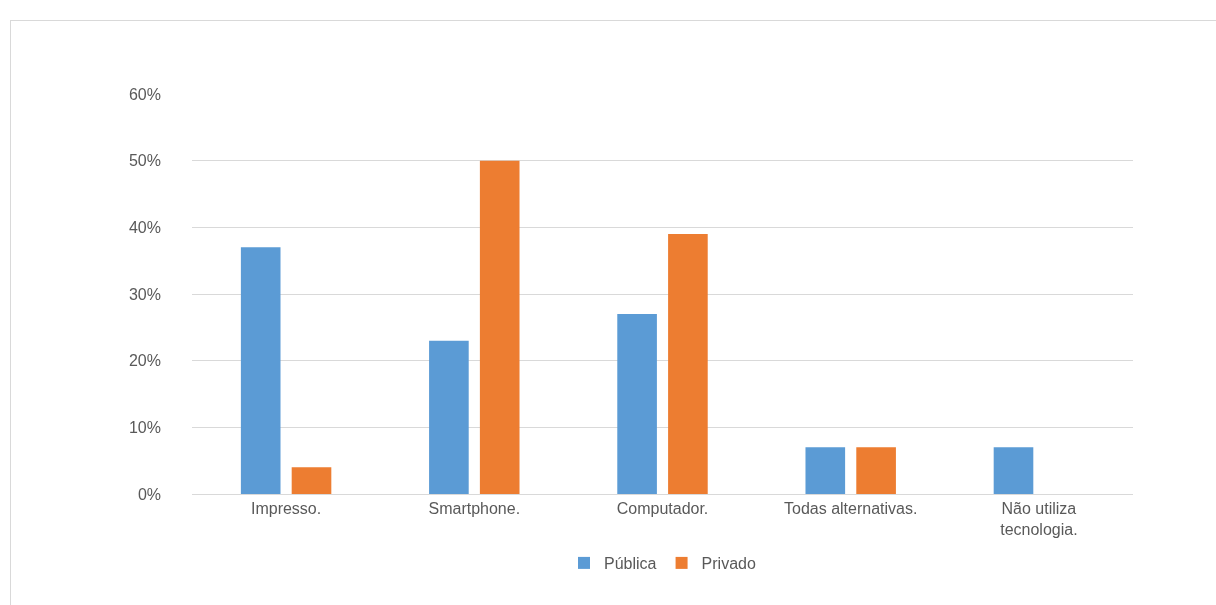 Image resolution: width=1216 pixels, height=605 pixels. Describe the element at coordinates (144, 427) in the screenshot. I see `y-tick-label: 10%` at that location.